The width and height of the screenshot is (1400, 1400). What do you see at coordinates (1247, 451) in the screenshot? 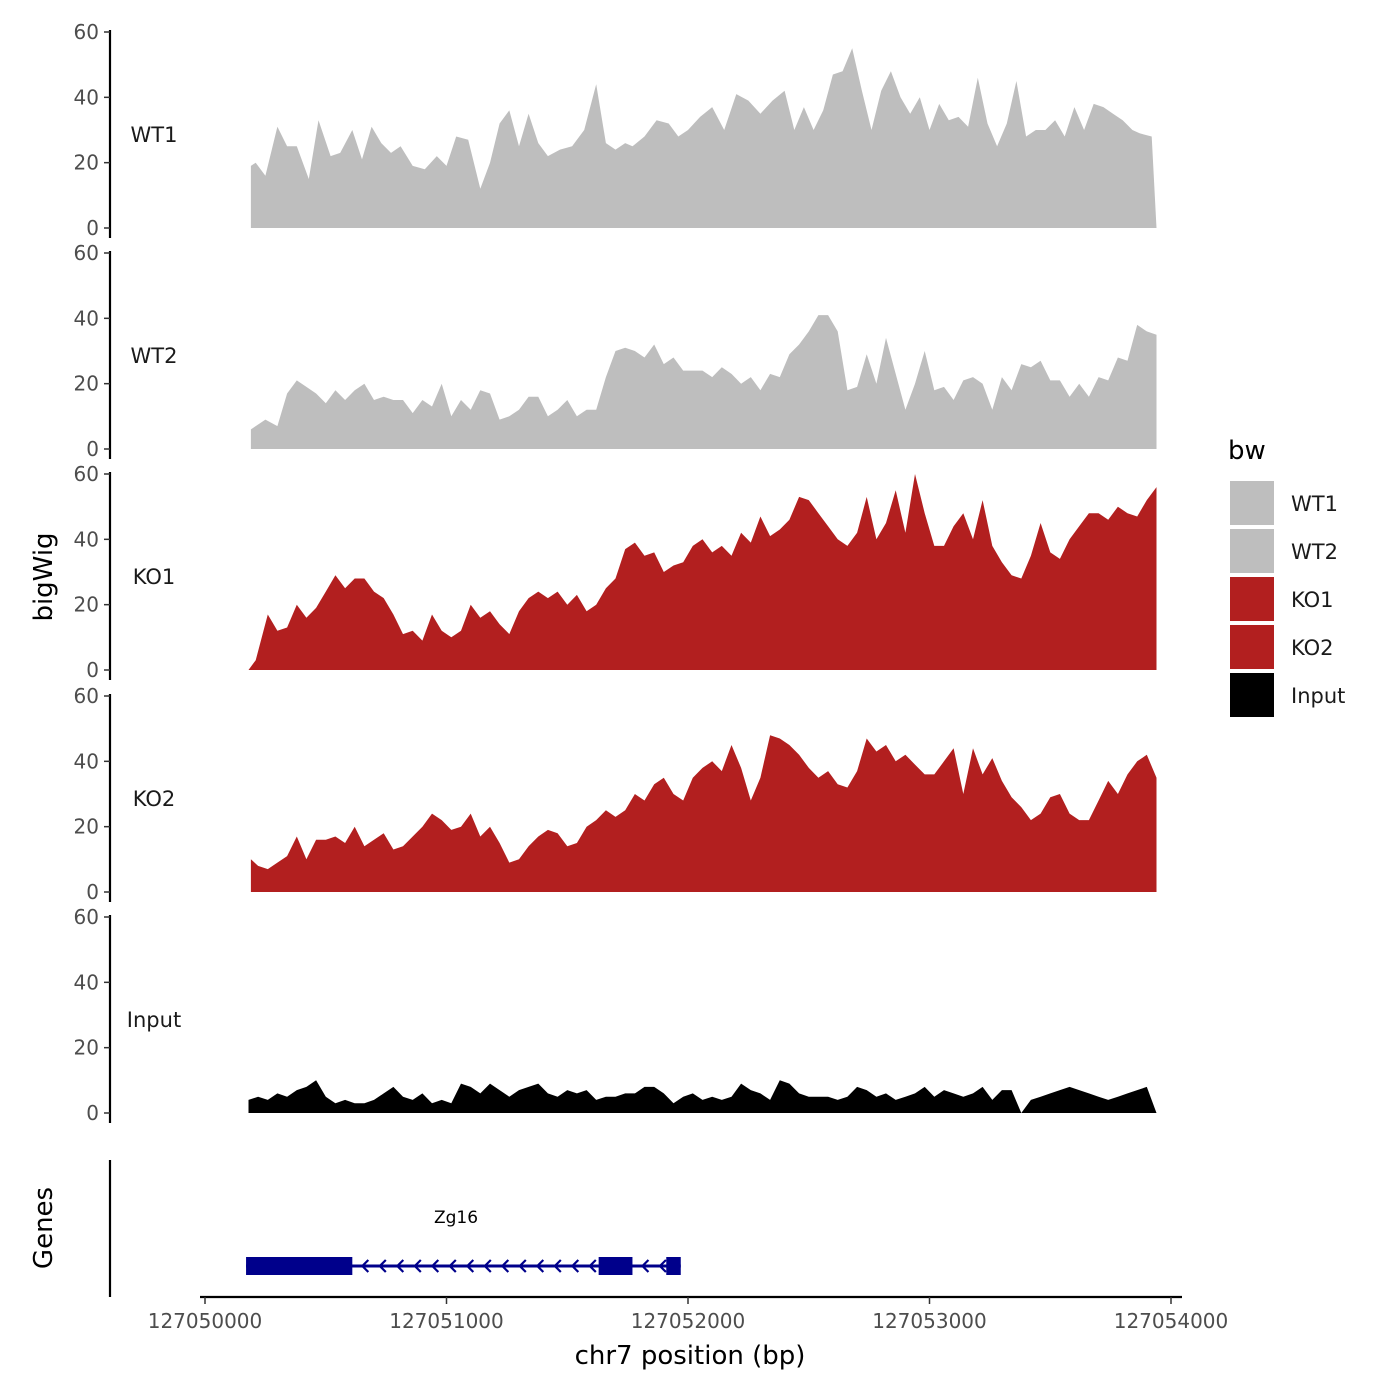
I see `legend-title: bw` at bounding box center [1247, 451].